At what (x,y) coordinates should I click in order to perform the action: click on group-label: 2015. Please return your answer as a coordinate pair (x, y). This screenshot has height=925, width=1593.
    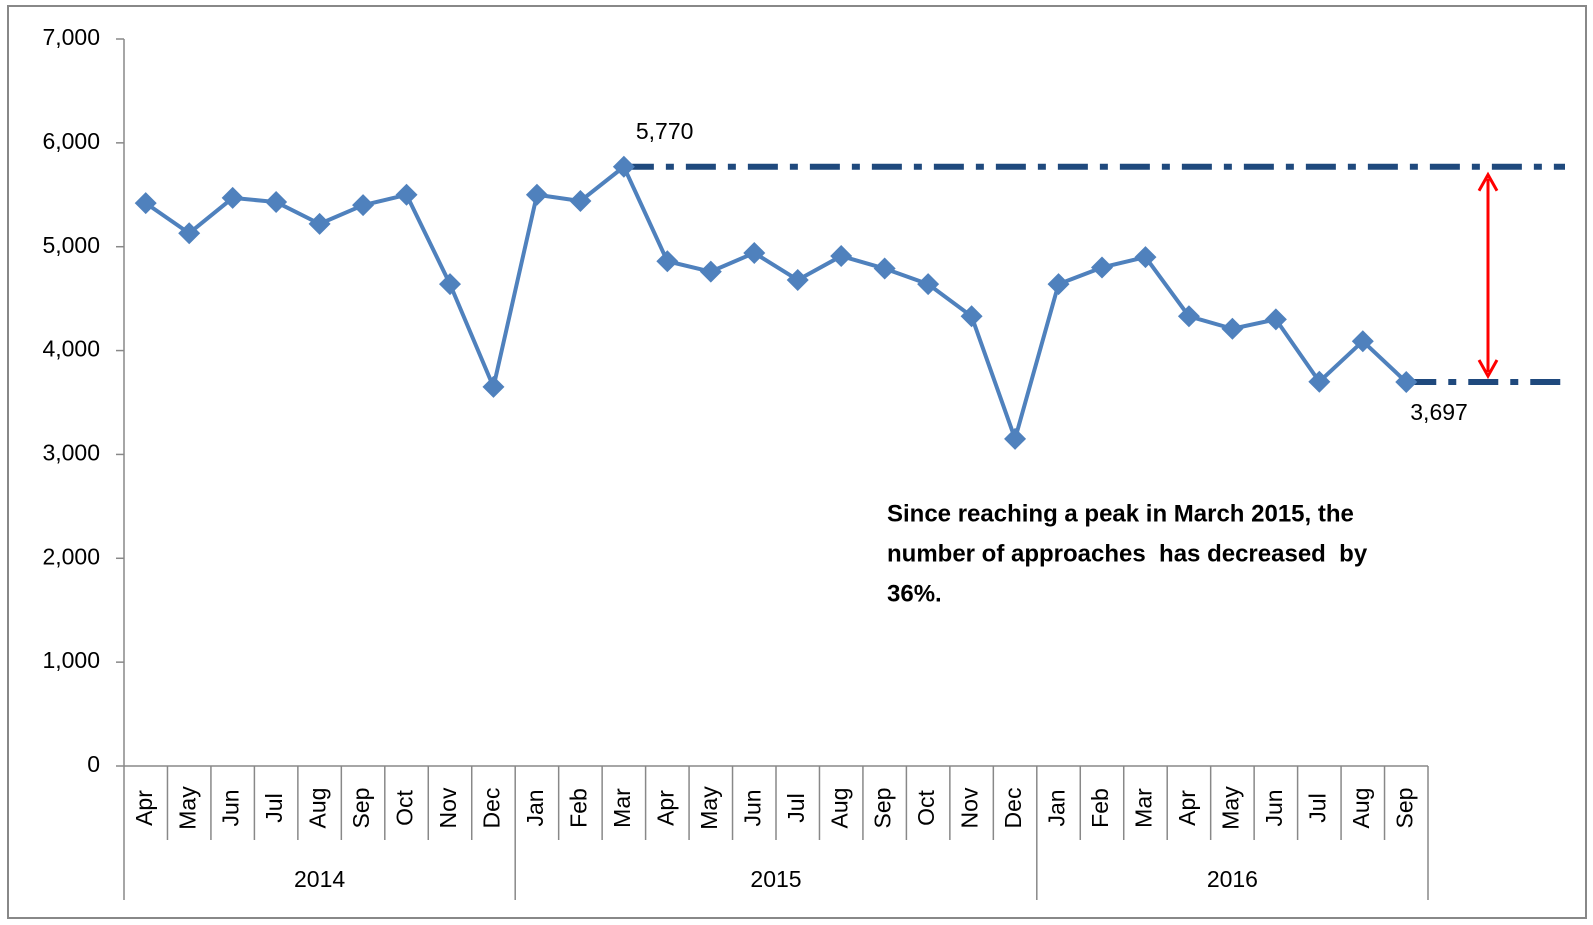
    Looking at the image, I should click on (775, 879).